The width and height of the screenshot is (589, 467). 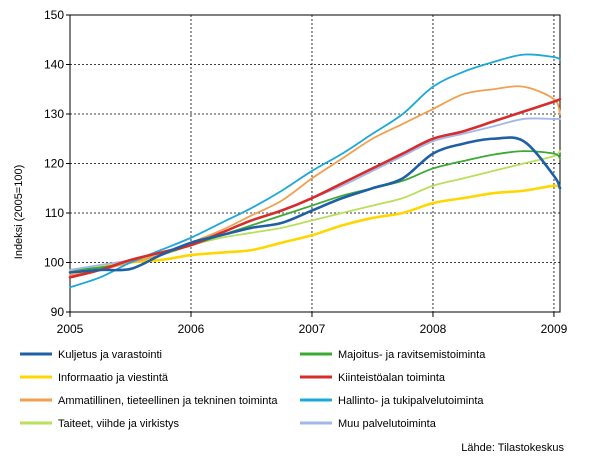 What do you see at coordinates (19, 212) in the screenshot?
I see `y-axis-label: Indeksi (2005=100)` at bounding box center [19, 212].